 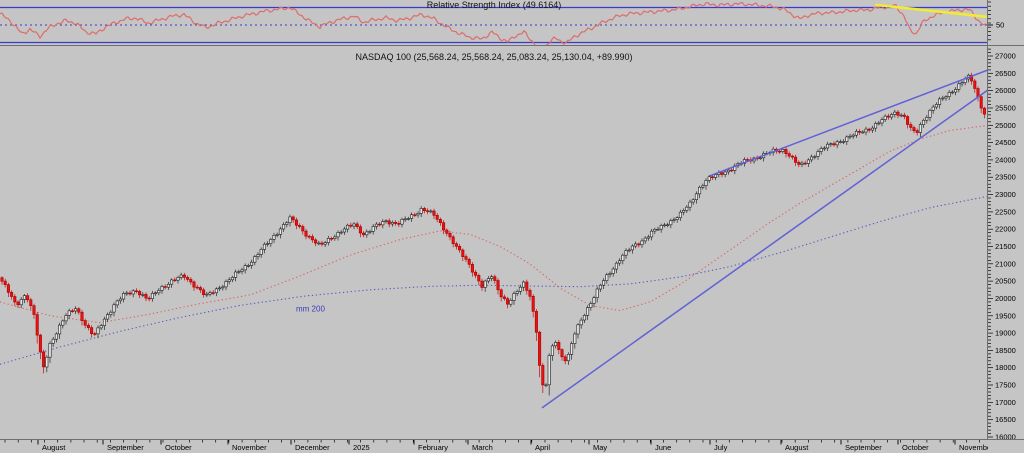 What do you see at coordinates (1005, 436) in the screenshot?
I see `price-axis-label: 16000` at bounding box center [1005, 436].